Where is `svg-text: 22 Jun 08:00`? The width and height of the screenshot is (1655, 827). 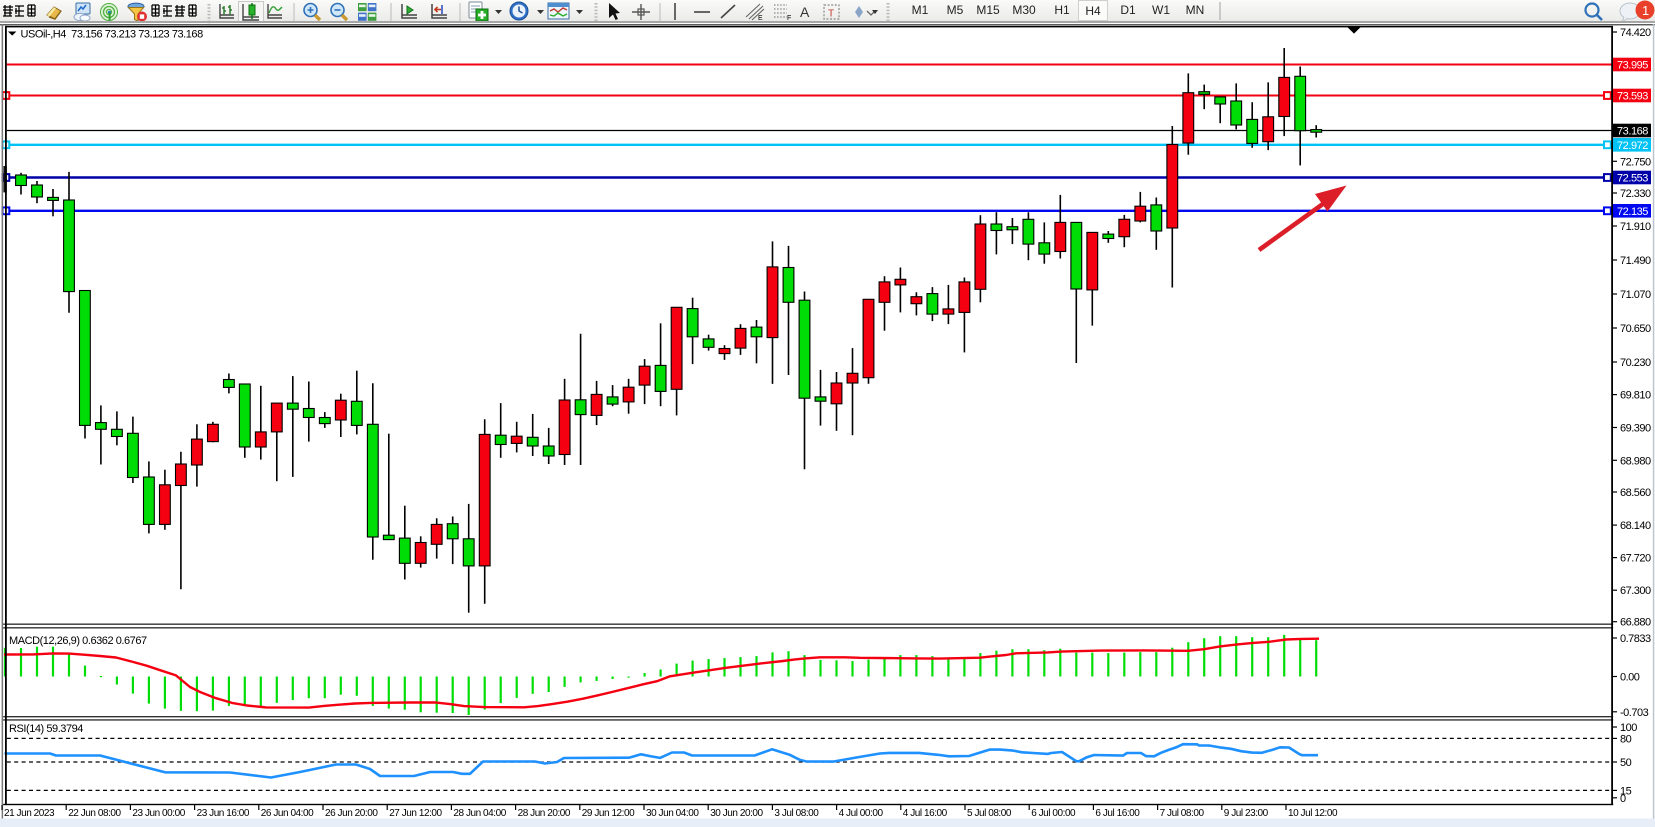 svg-text: 22 Jun 08:00 is located at coordinates (94, 813).